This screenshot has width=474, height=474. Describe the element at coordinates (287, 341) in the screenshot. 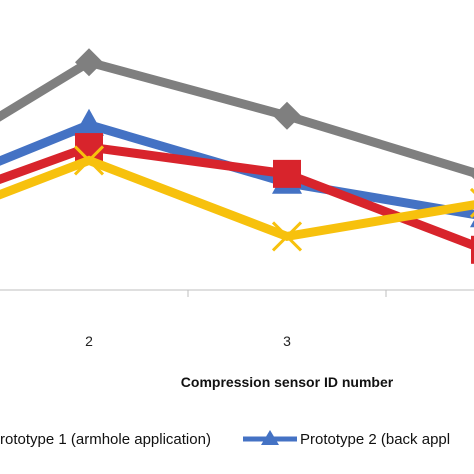

I see `x-tick-label: 3` at that location.